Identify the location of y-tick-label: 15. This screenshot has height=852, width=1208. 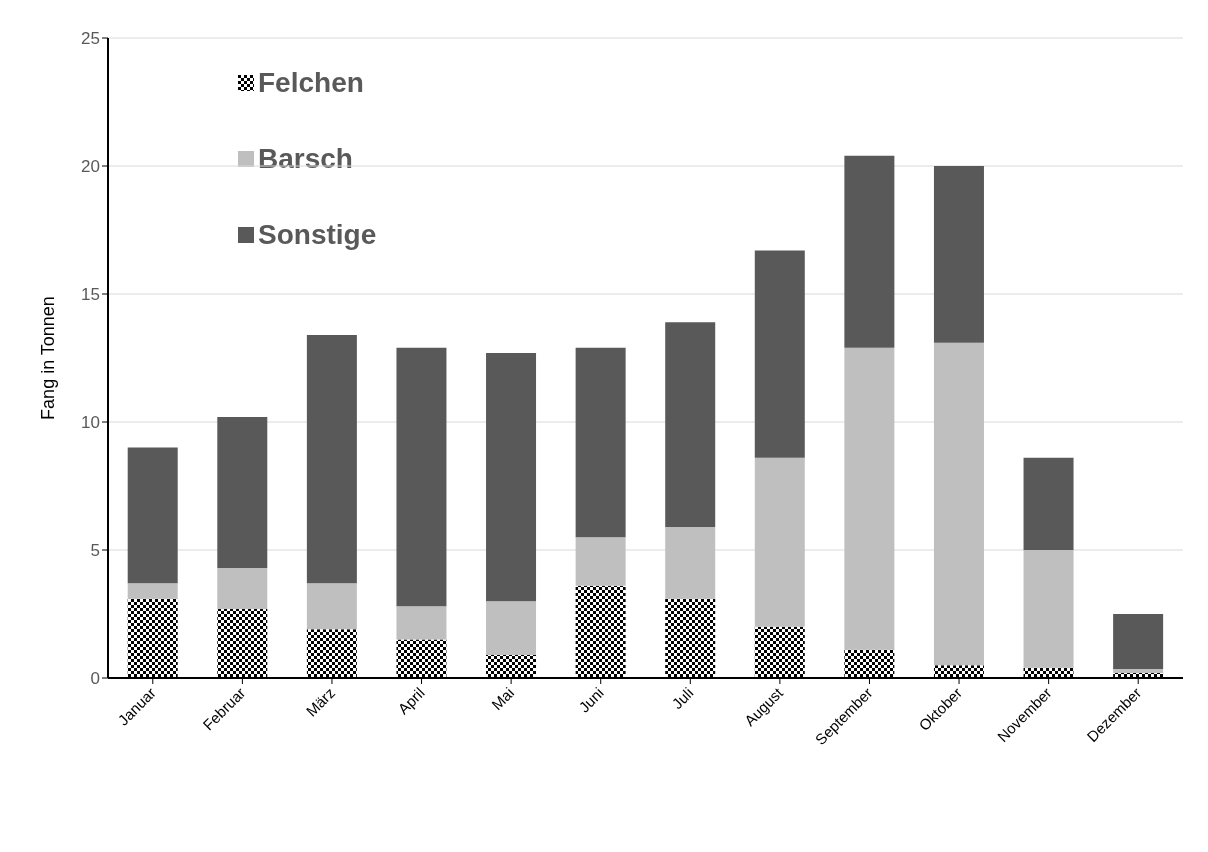
(90, 295).